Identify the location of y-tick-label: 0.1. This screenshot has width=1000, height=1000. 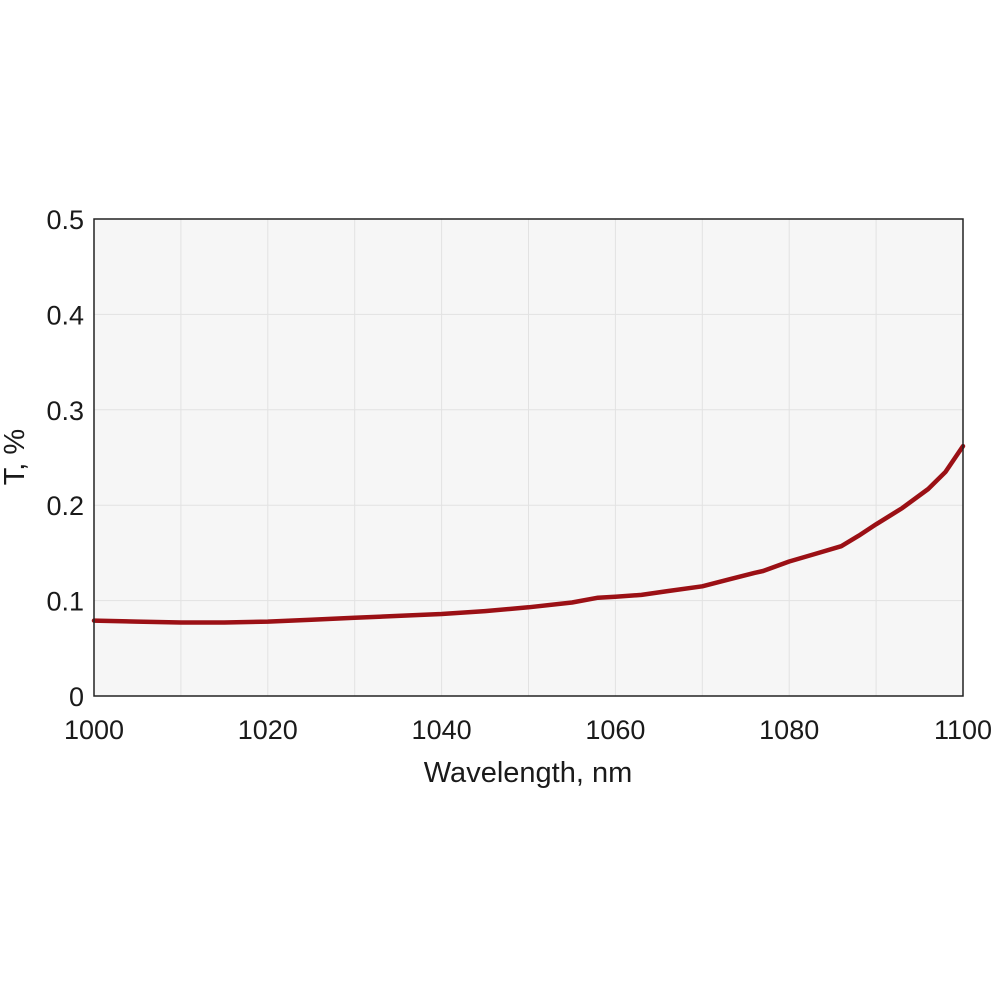
(65, 602).